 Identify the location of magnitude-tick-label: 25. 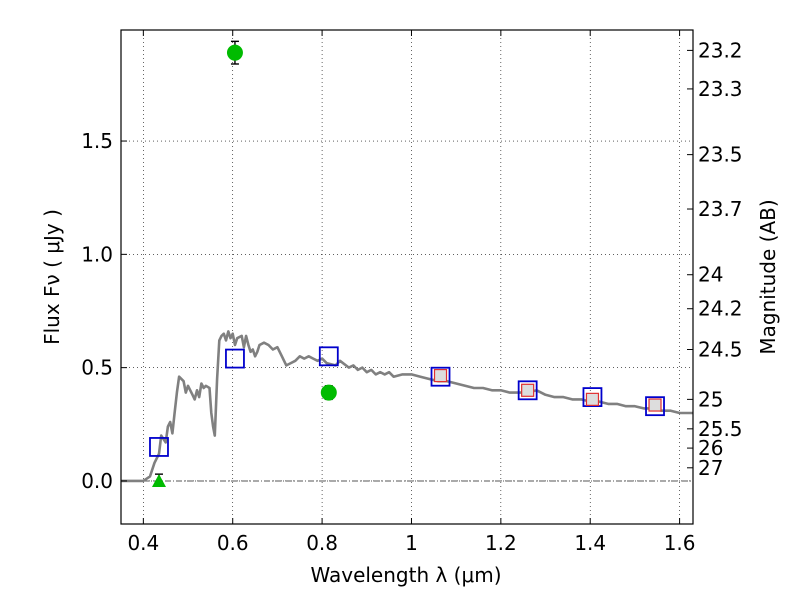
(710, 399).